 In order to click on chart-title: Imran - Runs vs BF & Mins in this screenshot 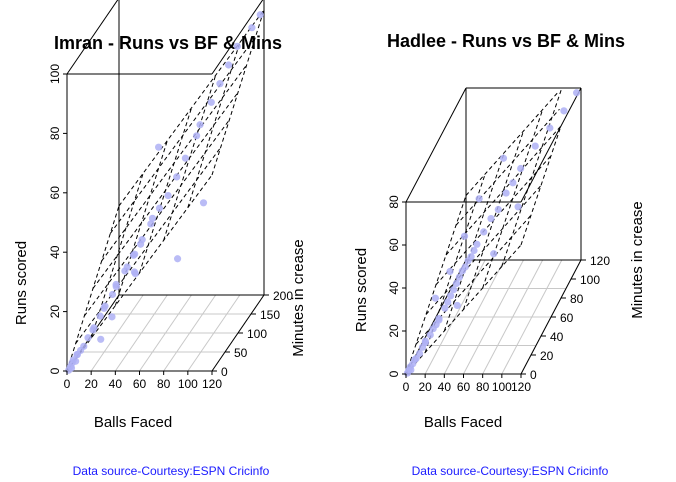, I will do `click(168, 43)`.